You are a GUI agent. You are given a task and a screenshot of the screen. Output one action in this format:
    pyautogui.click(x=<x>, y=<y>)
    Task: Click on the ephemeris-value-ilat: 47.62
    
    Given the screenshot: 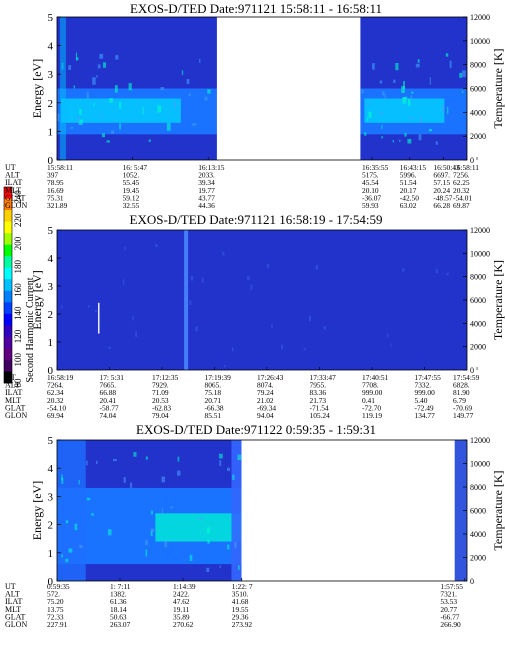 What is the action you would take?
    pyautogui.click(x=181, y=601)
    